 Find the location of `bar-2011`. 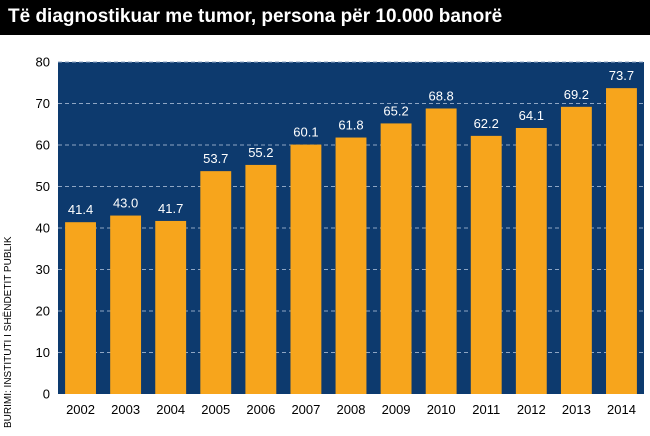

bar-2011 is located at coordinates (486, 264).